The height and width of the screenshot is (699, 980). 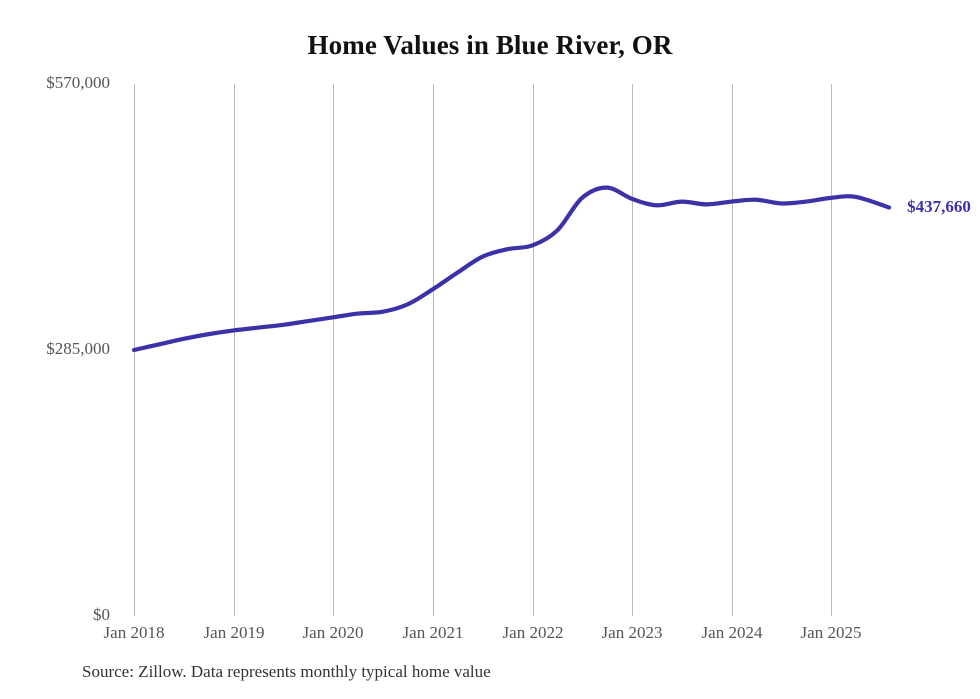 I want to click on y-tick-label-0: $0, so click(x=101, y=614).